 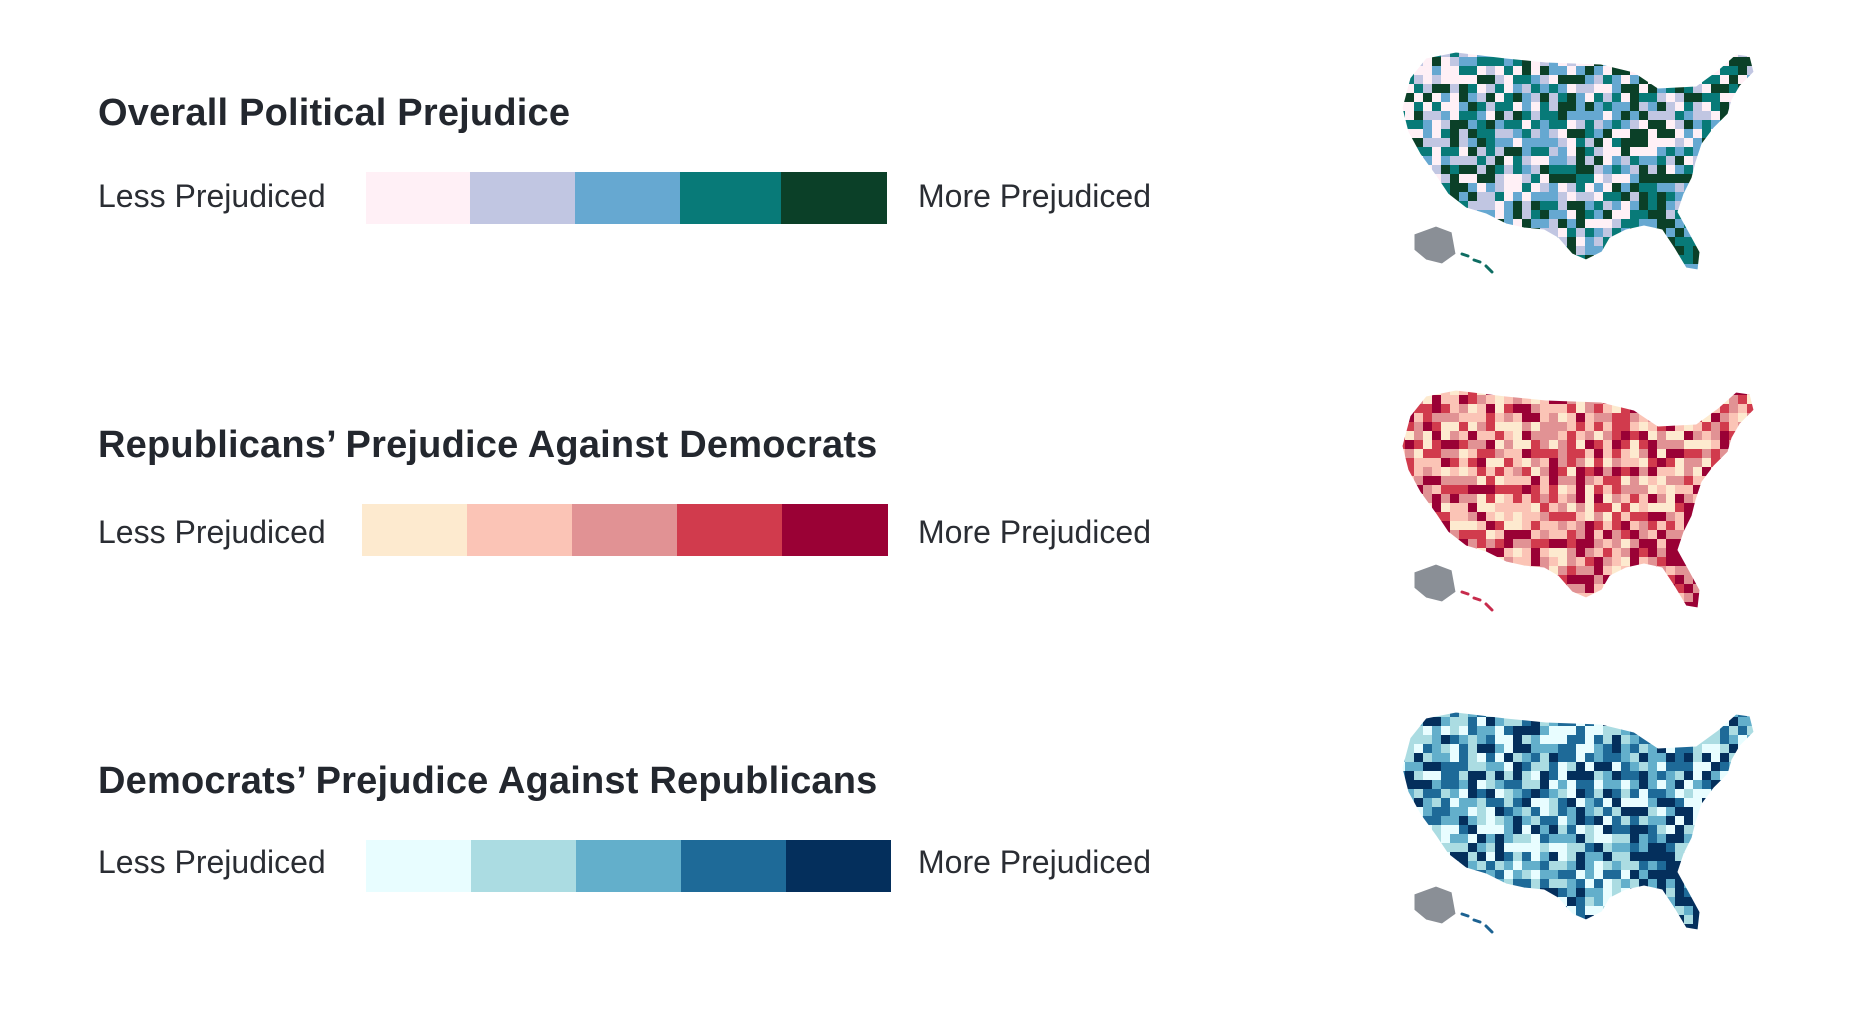 I want to click on legend-title: Overall Political Prejudice, so click(x=334, y=113).